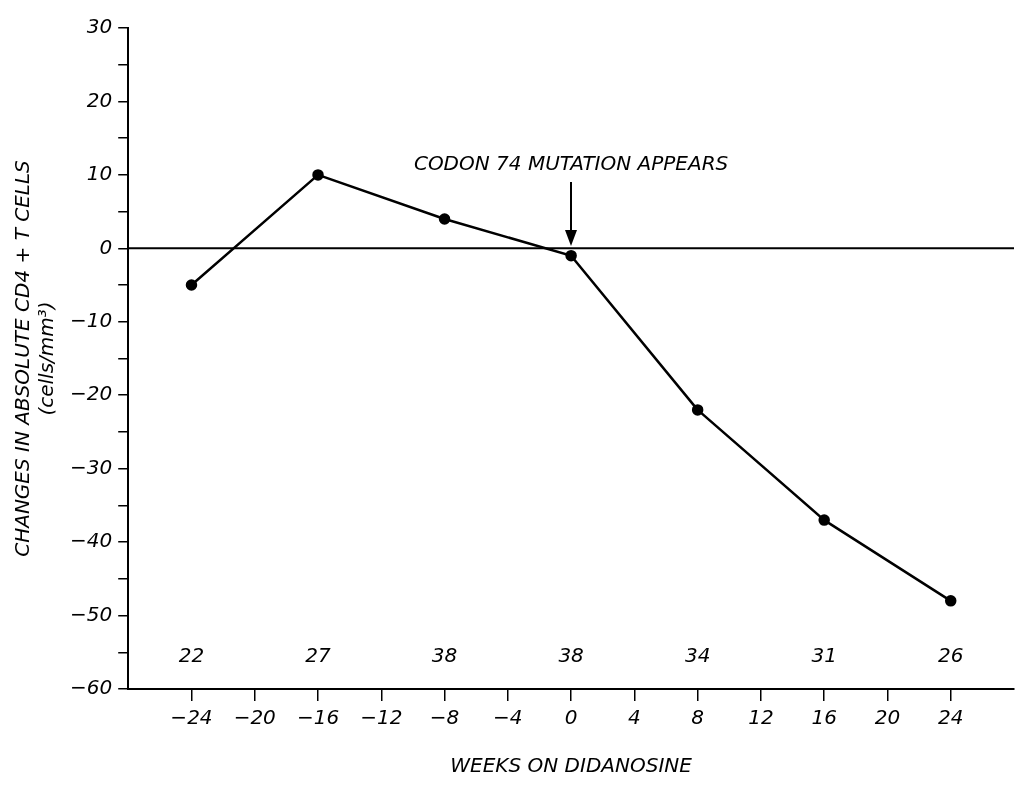 This screenshot has height=791, width=1029. I want to click on x-tick-label: 4, so click(634, 717).